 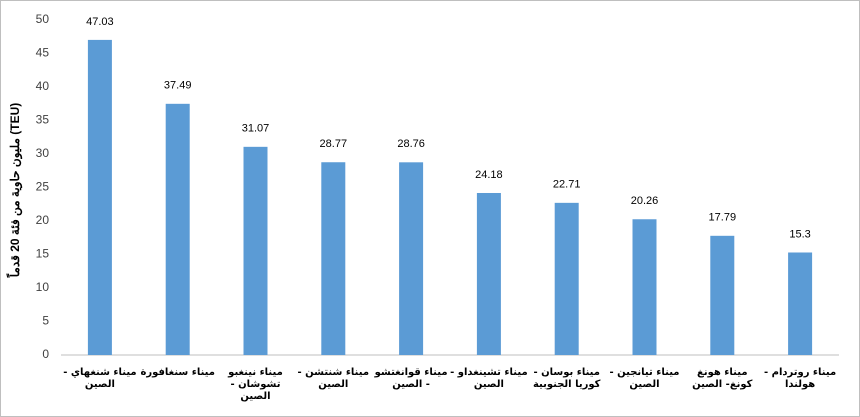 I want to click on x-tick-label: ميناء قوانغتشو - الصين, so click(x=411, y=378).